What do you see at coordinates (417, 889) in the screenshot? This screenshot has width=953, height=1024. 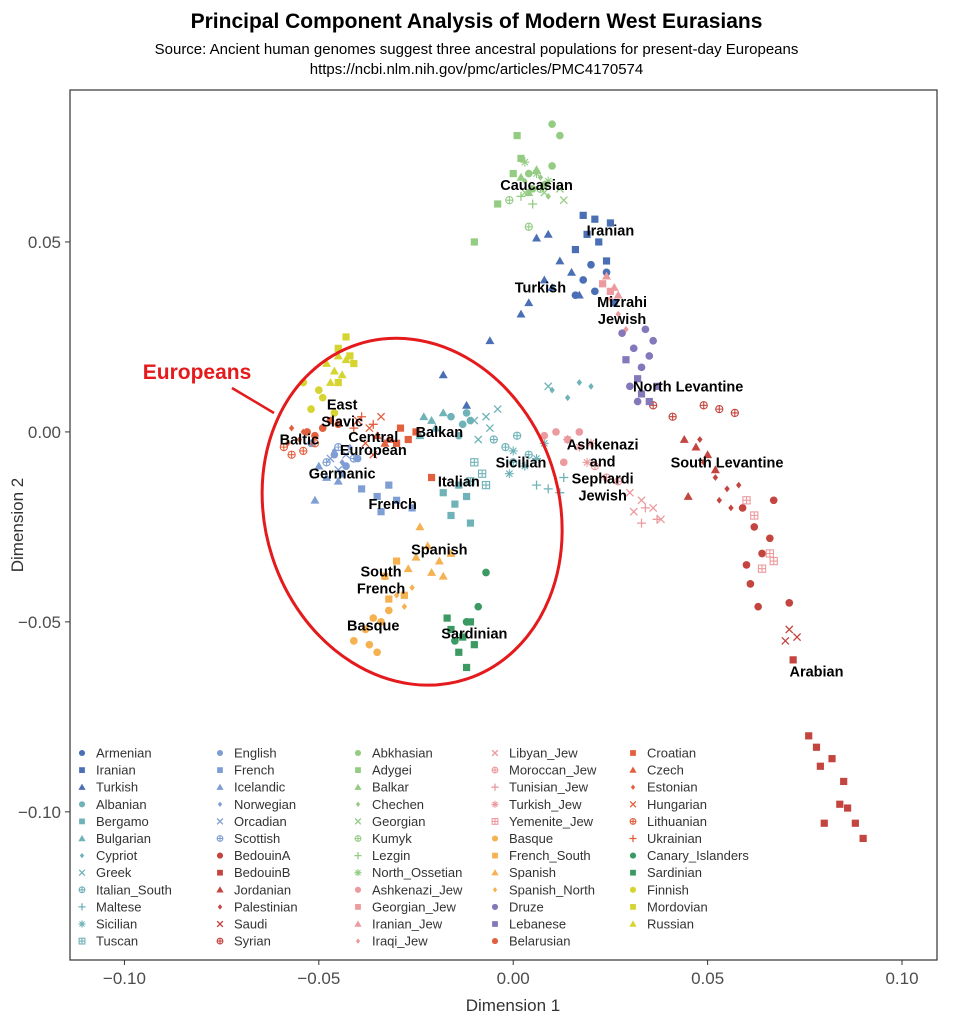 I see `legend-label: Ashkenazi_Jew` at bounding box center [417, 889].